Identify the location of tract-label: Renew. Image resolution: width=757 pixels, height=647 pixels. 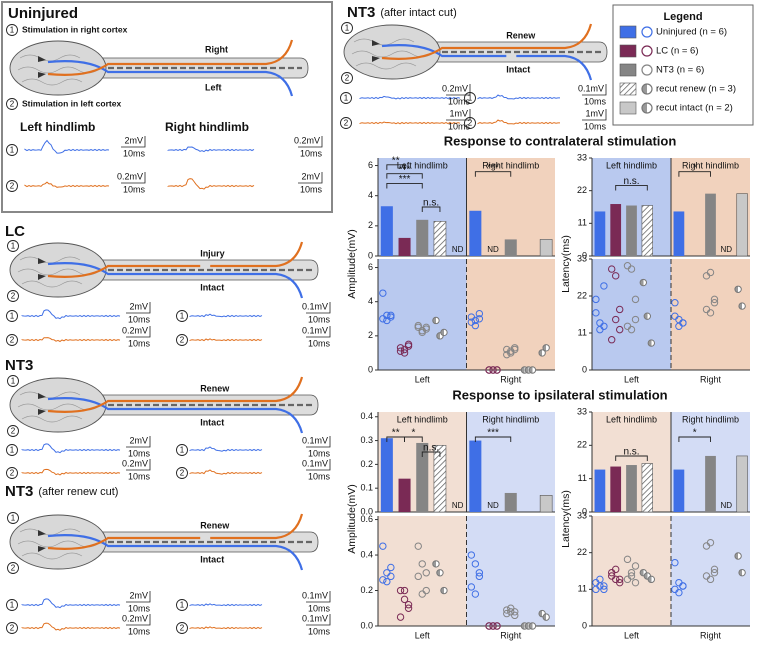
(215, 388).